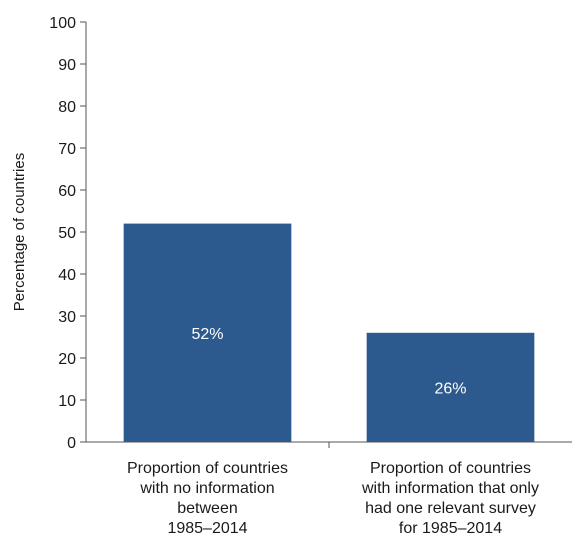 The image size is (574, 547). I want to click on data-label: 26%, so click(450, 388).